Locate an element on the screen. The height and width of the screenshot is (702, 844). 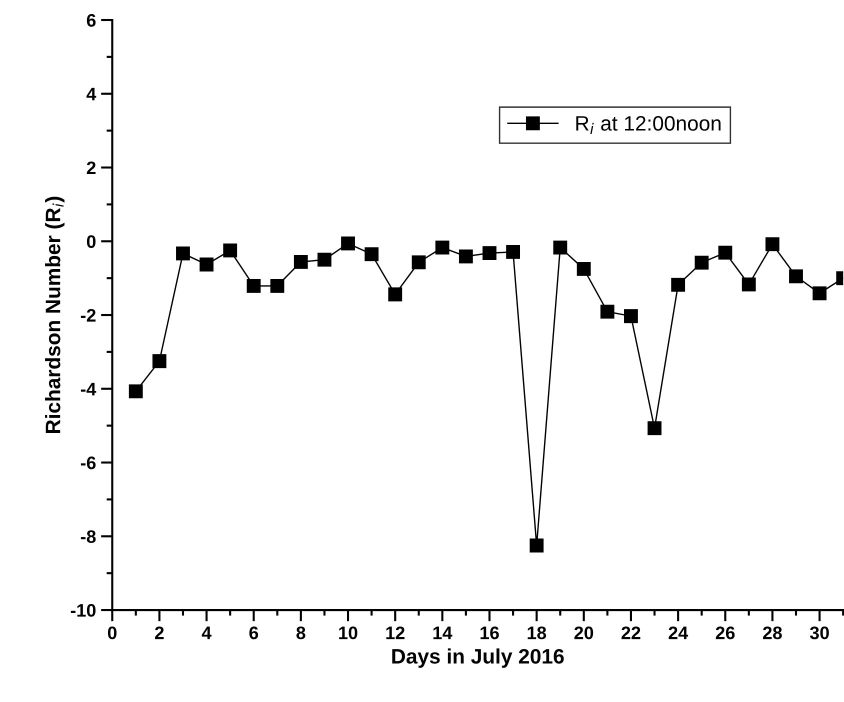
y-tick-label: -2 is located at coordinates (88, 315).